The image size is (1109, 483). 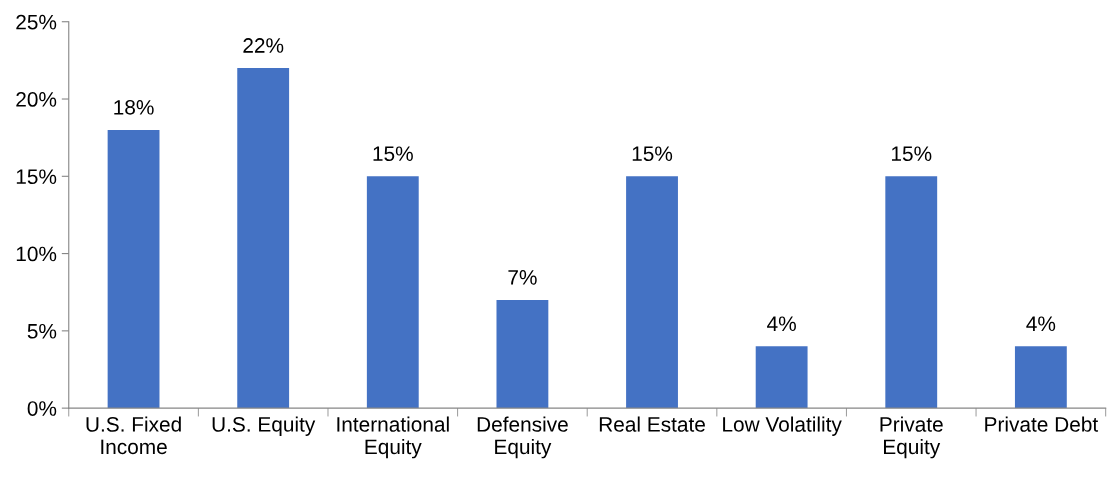 I want to click on y-tick-label: 15%, so click(x=36, y=177).